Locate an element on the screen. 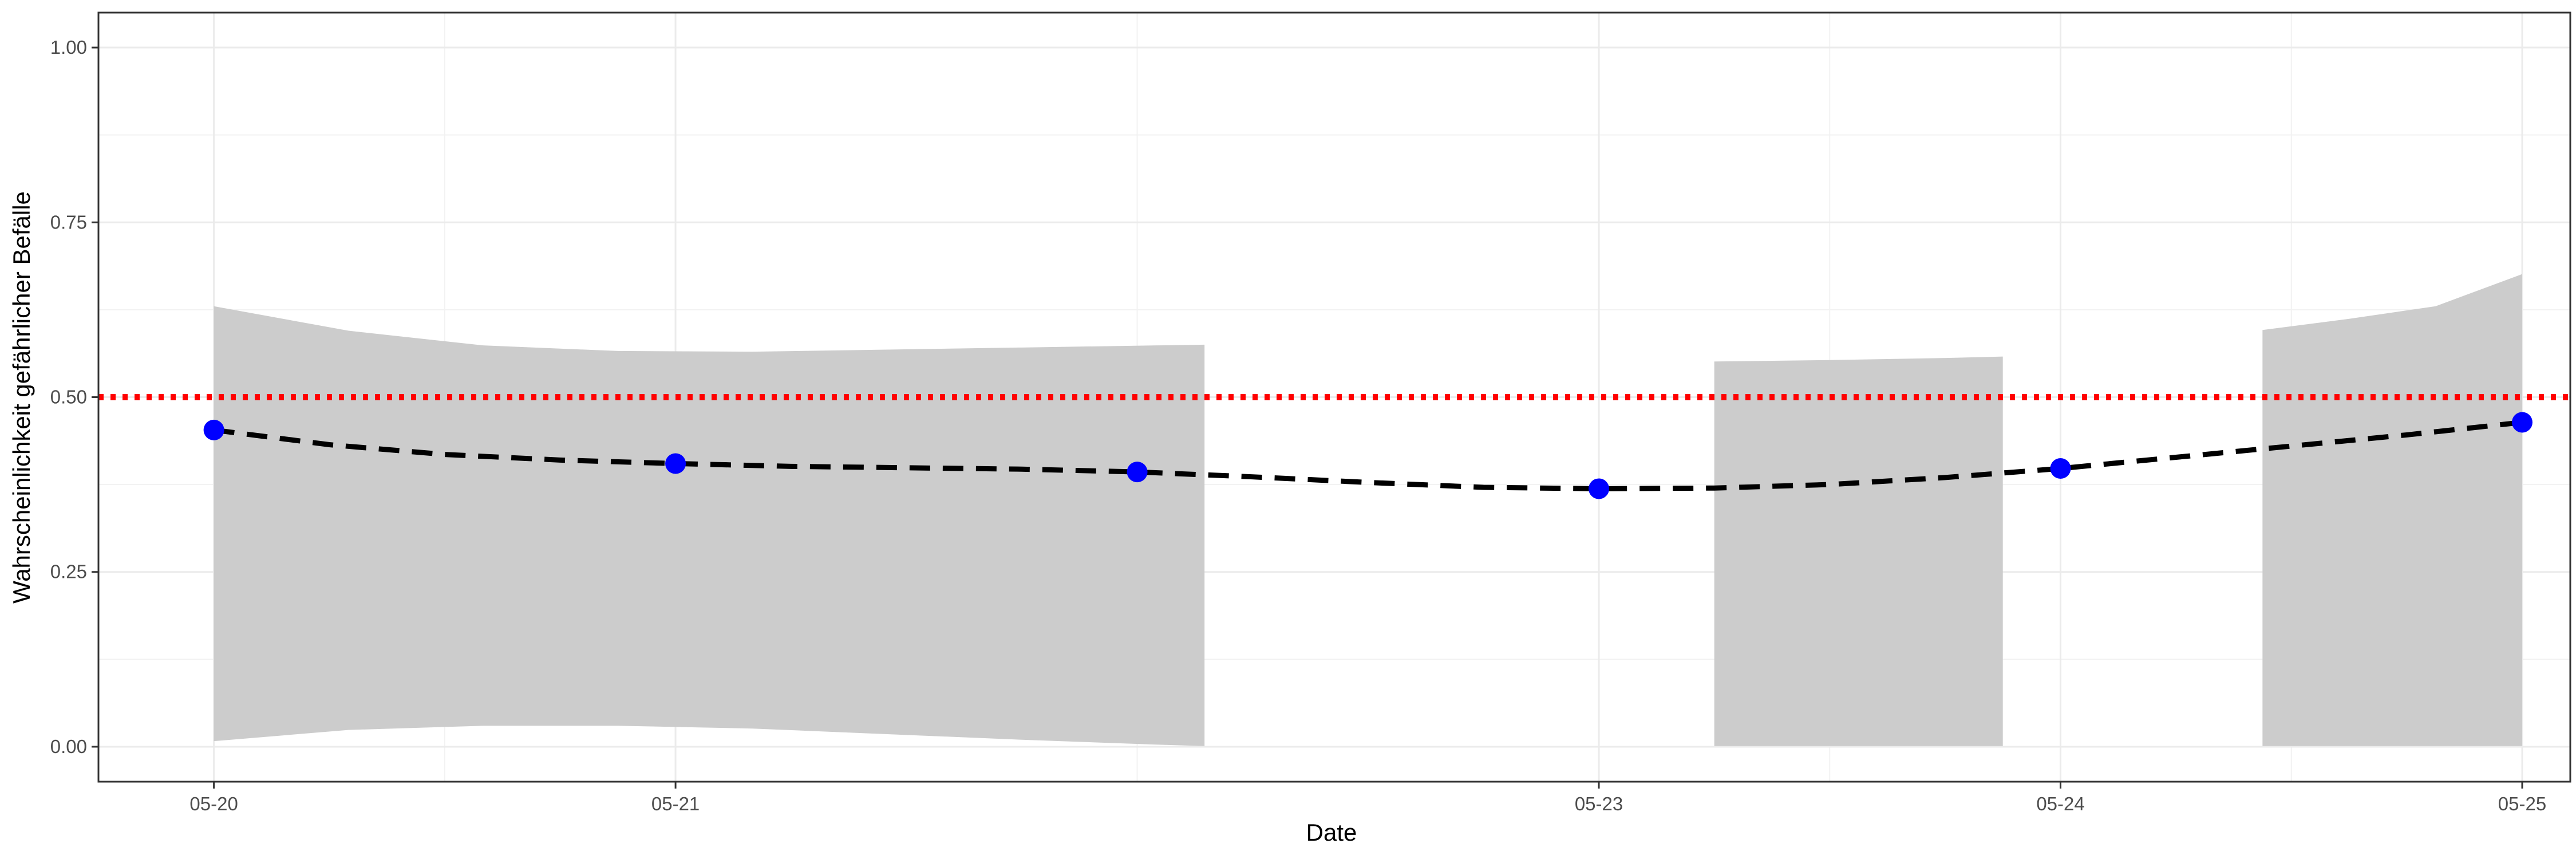 The height and width of the screenshot is (859, 2576). x-tick-label: 05-21 is located at coordinates (675, 803).